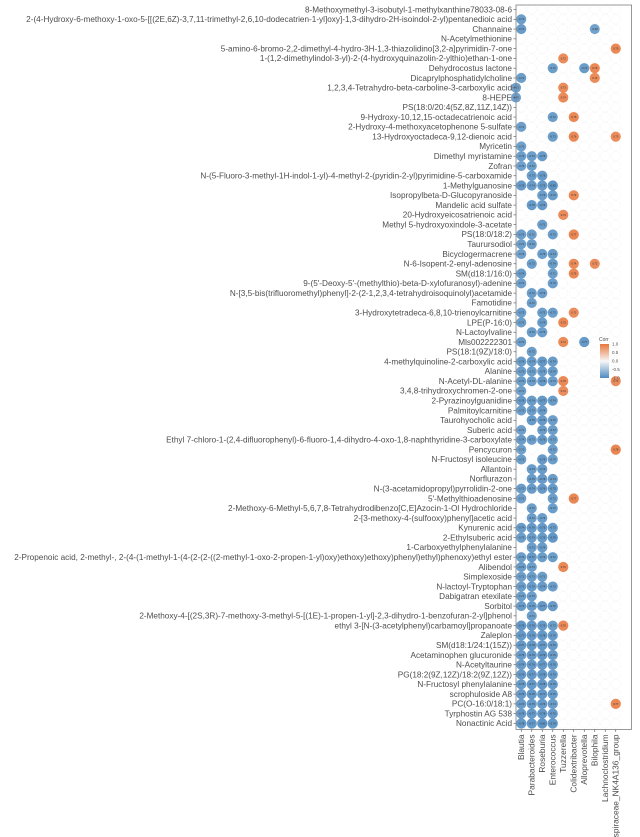  I want to click on row-label: 4-methylquinoline-2-carboxylic acid, so click(448, 361).